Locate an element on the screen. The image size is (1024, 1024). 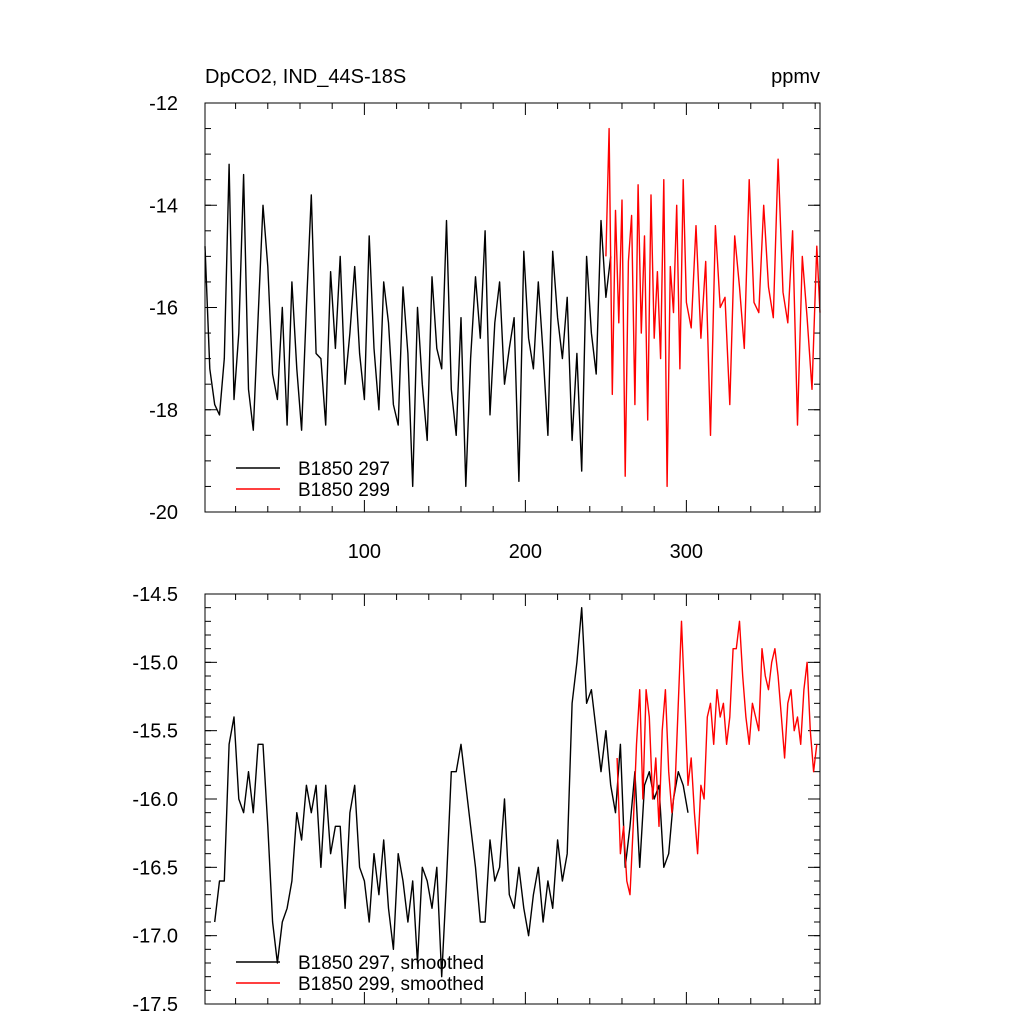
x-tick-label: 100 is located at coordinates (364, 552).